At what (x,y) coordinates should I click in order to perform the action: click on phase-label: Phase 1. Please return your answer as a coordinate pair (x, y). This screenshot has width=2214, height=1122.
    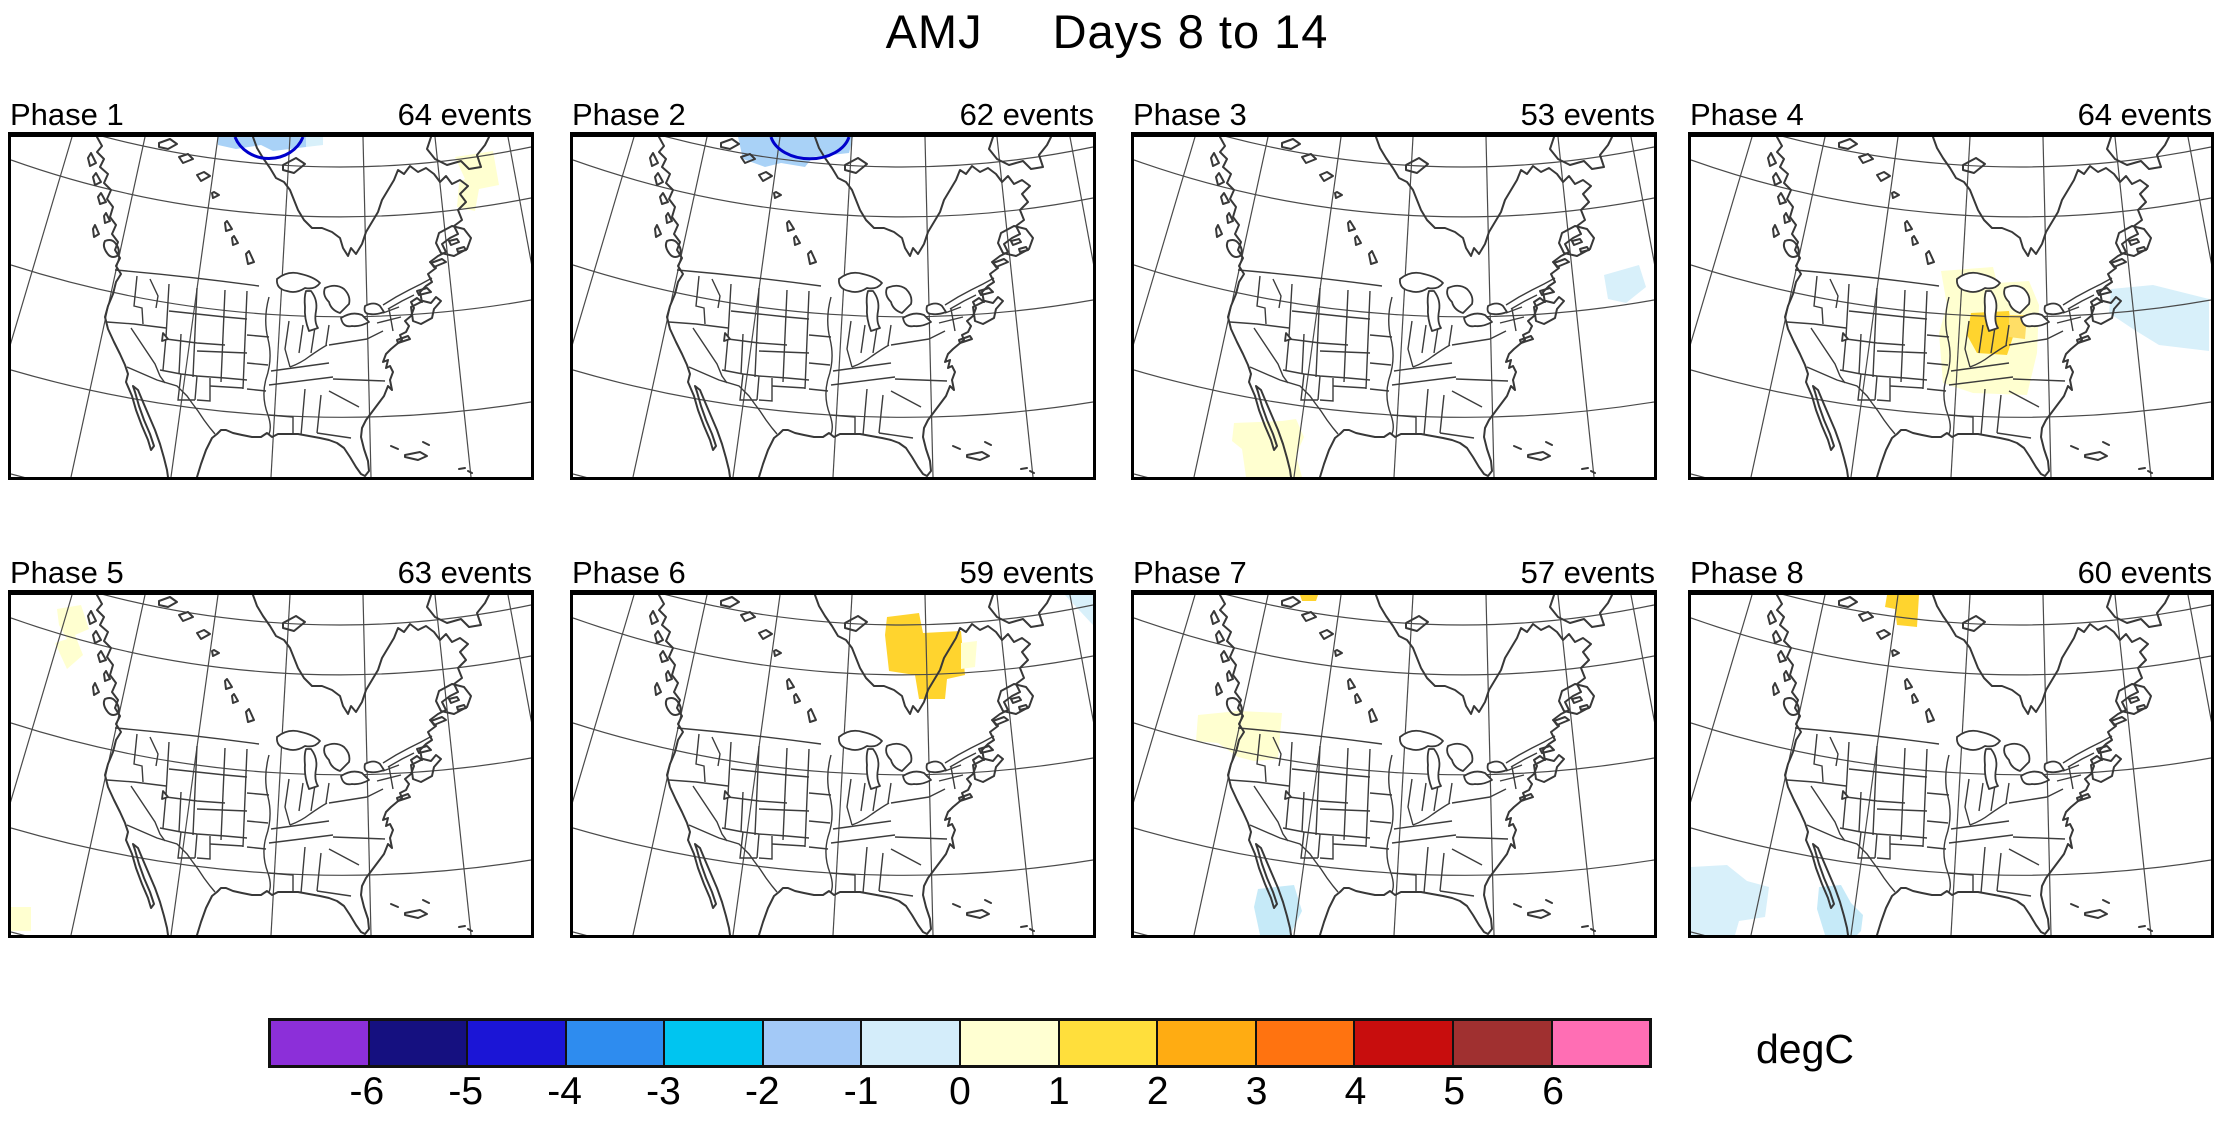
    Looking at the image, I should click on (67, 114).